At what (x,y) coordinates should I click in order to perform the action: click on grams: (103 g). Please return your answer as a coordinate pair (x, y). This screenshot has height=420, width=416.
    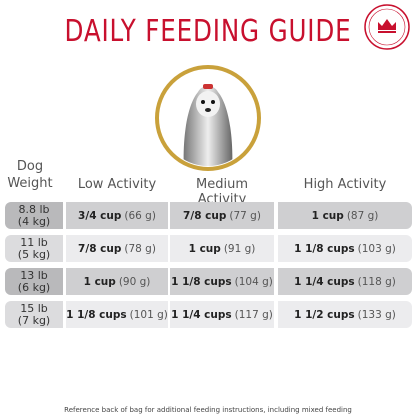
    Looking at the image, I should click on (376, 248).